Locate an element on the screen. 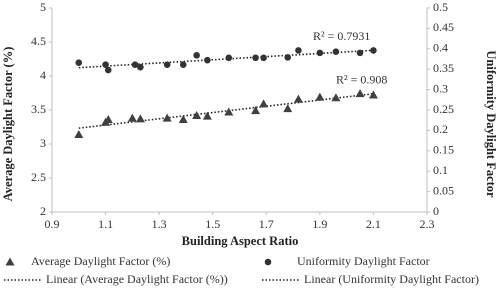 The width and height of the screenshot is (500, 289). y2-tick-label: 0.45 is located at coordinates (443, 27).